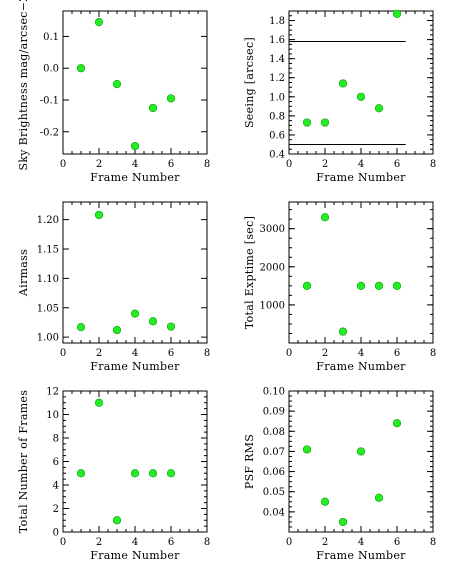 The image size is (453, 566). Describe the element at coordinates (274, 452) in the screenshot. I see `y-tick-label: 0.07` at that location.